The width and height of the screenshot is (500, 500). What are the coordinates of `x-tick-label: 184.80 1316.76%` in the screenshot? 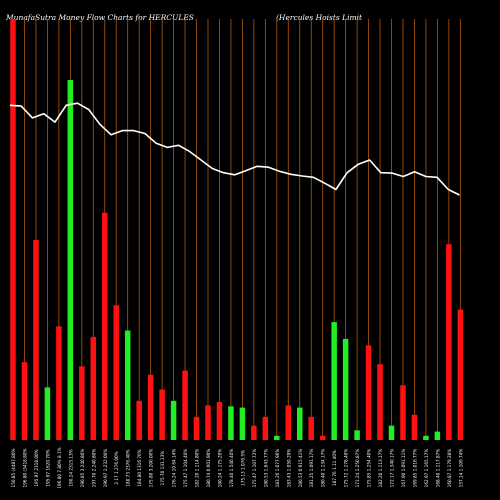 It's located at (139, 467).